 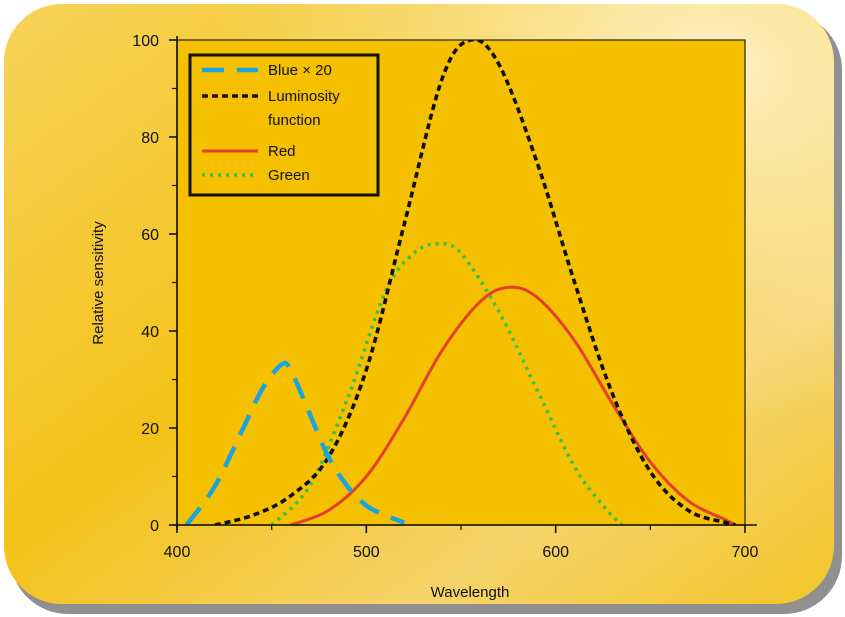 I want to click on legend-label-3: Green, so click(x=289, y=175).